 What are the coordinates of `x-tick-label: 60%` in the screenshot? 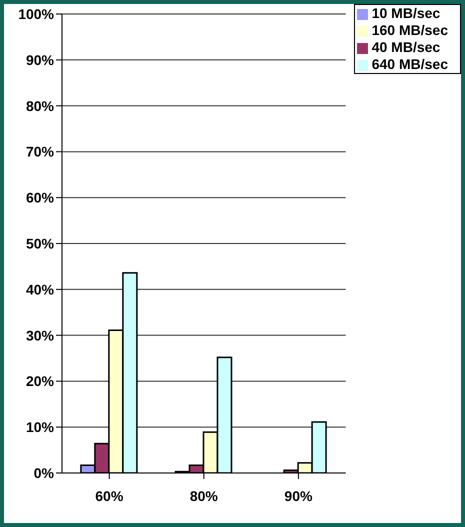 It's located at (109, 496).